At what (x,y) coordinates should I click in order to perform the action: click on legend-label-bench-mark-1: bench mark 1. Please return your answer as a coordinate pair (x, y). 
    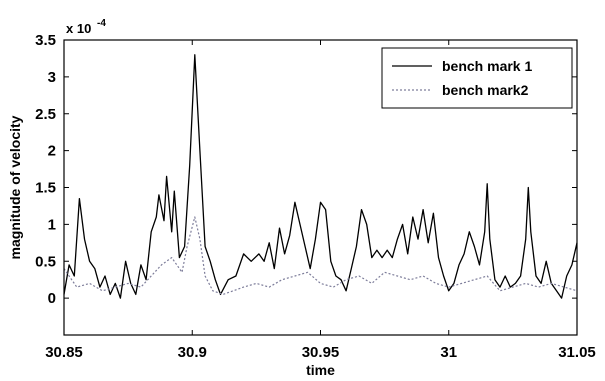
    Looking at the image, I should click on (487, 66).